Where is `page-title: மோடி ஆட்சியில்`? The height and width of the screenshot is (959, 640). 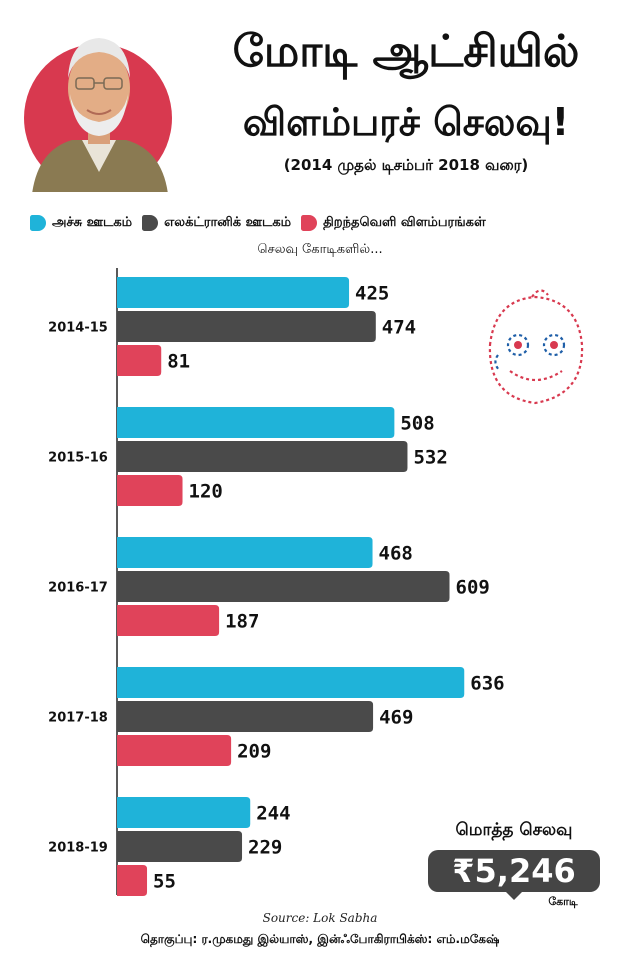 page-title: மோடி ஆட்சியில் is located at coordinates (406, 51).